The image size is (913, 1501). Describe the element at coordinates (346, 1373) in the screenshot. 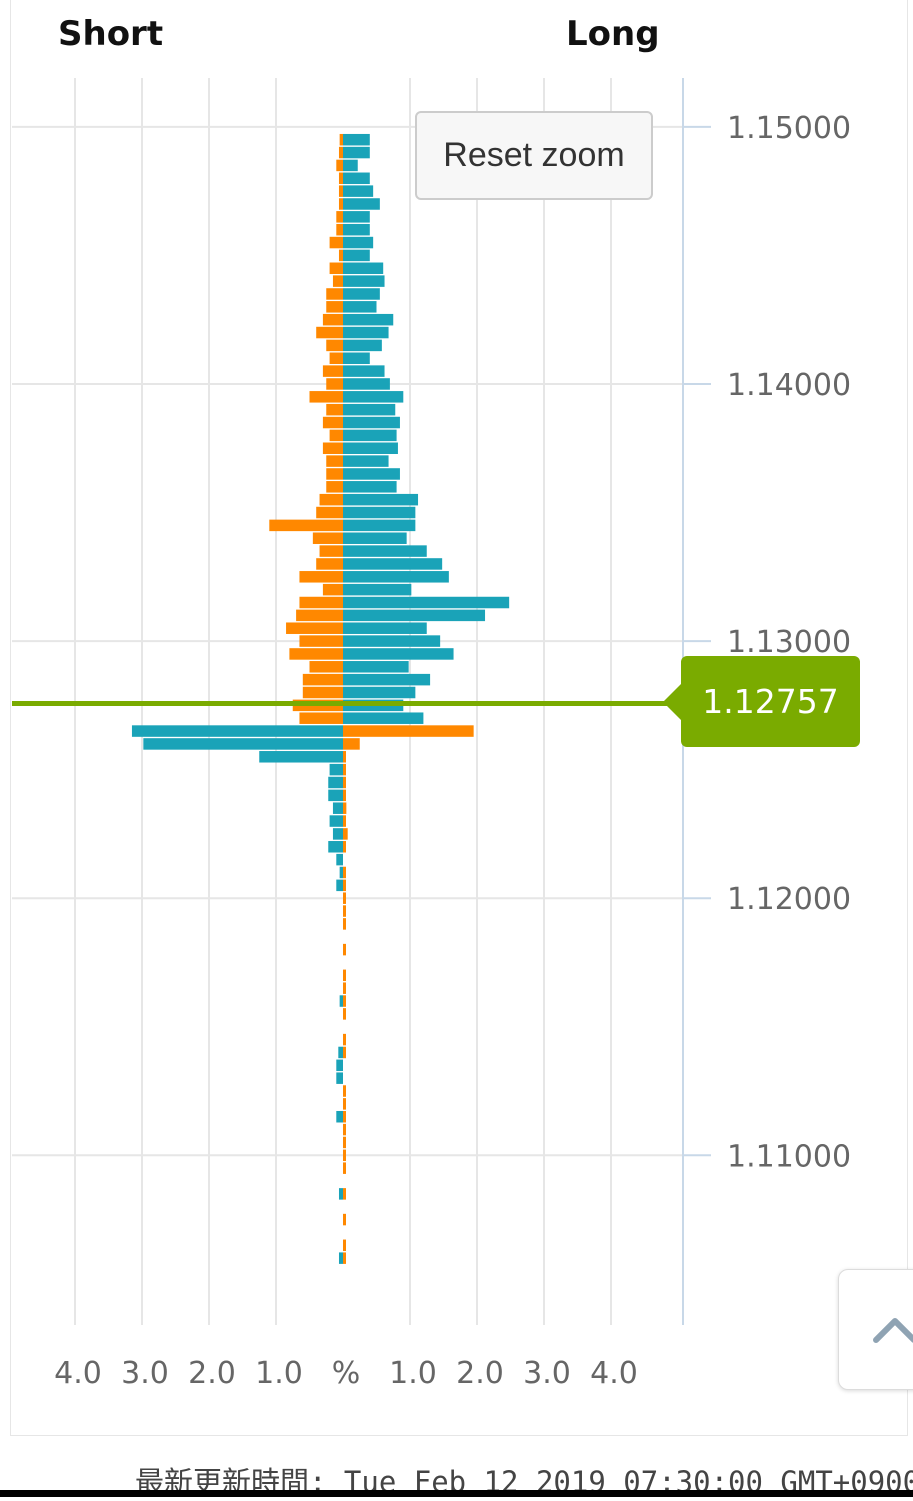

I see `x-tick-label: %` at that location.